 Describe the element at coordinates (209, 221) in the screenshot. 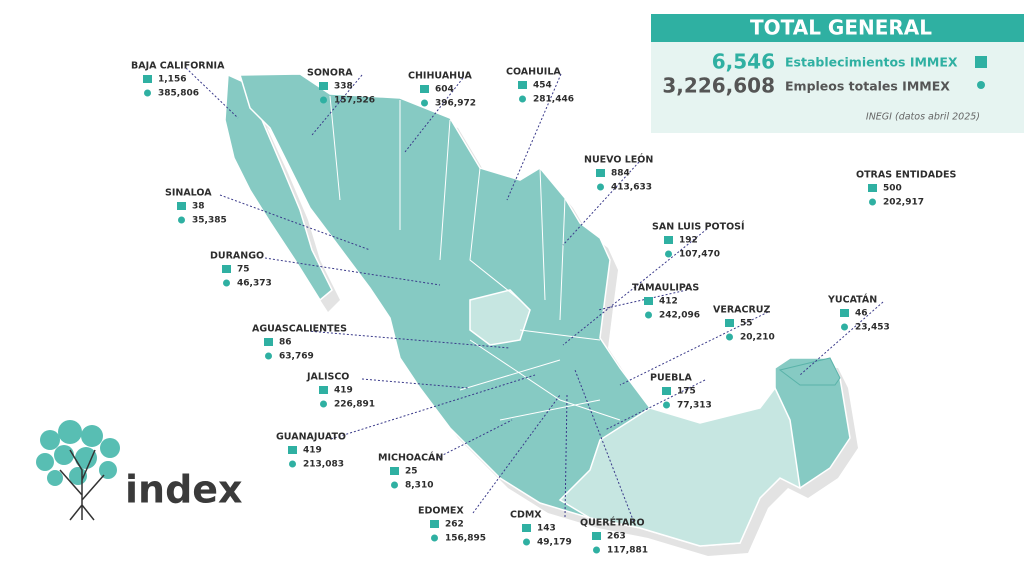

I see `employees: 35,385` at that location.